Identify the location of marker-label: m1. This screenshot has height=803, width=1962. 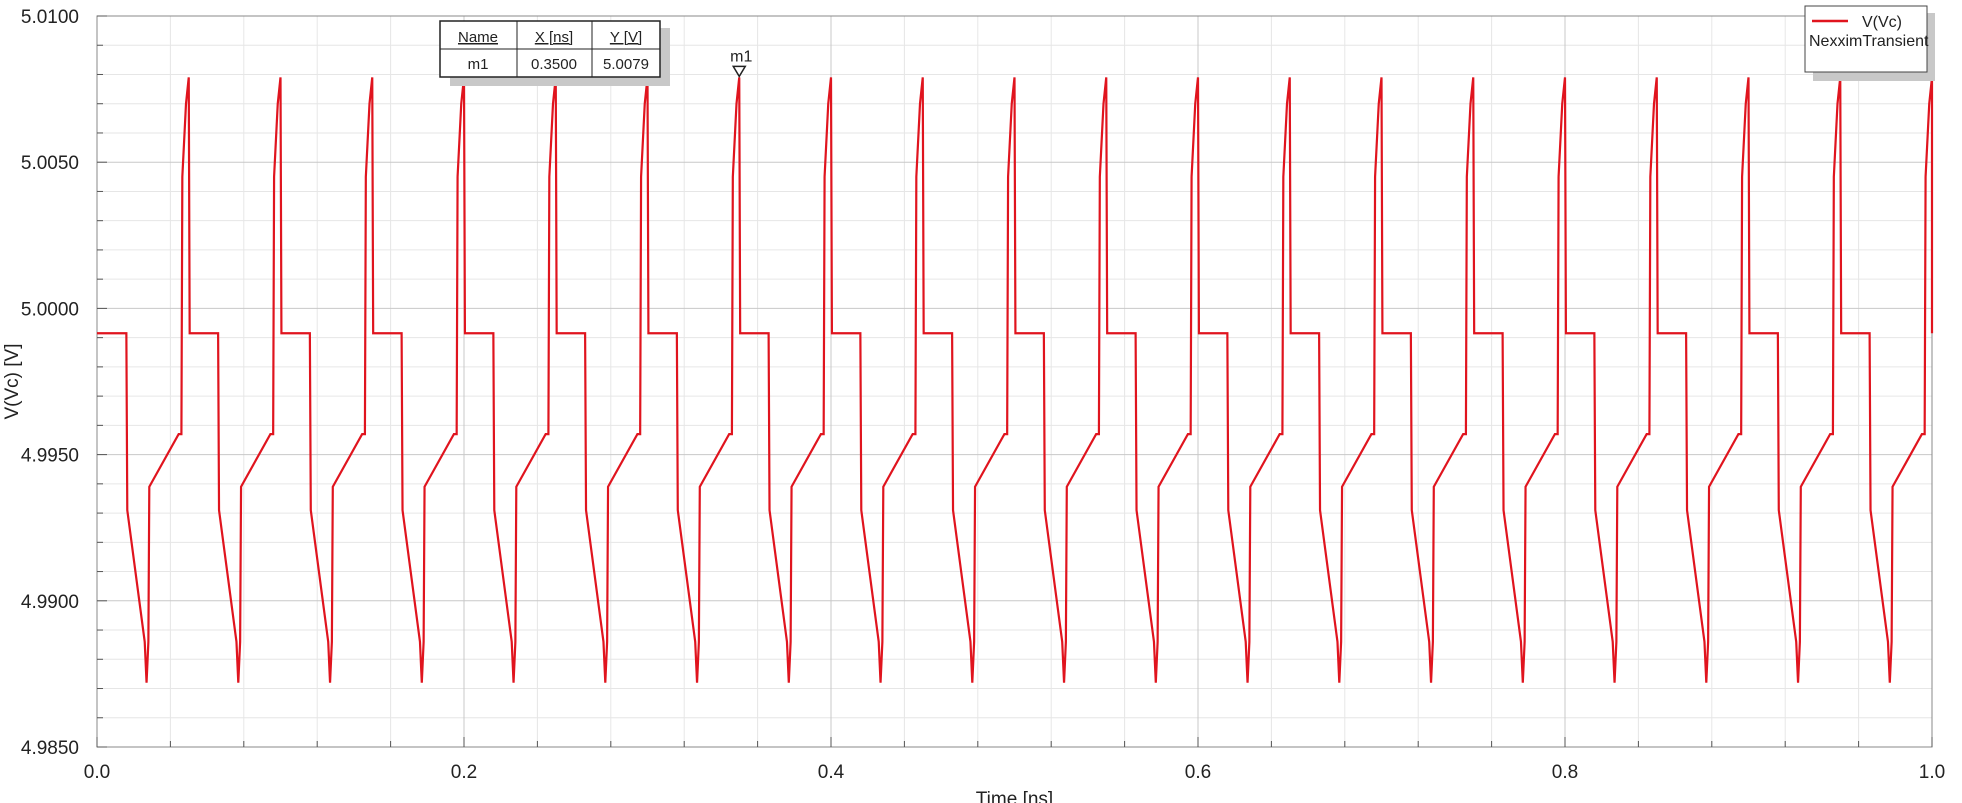
(741, 56).